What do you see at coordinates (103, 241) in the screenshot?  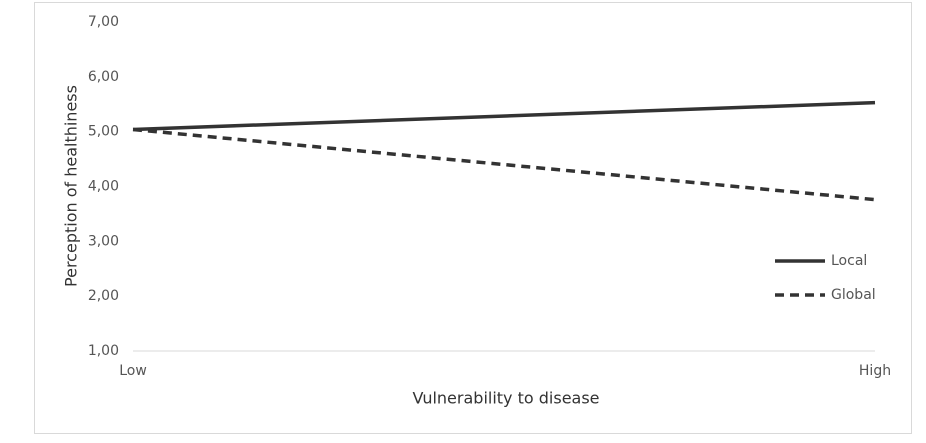 I see `y-tick-label: 3,00` at bounding box center [103, 241].